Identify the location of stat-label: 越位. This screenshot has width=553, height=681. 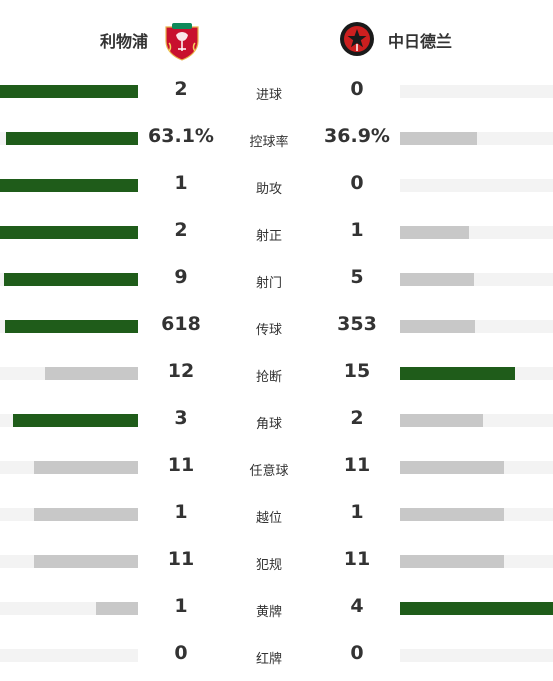
(268, 518).